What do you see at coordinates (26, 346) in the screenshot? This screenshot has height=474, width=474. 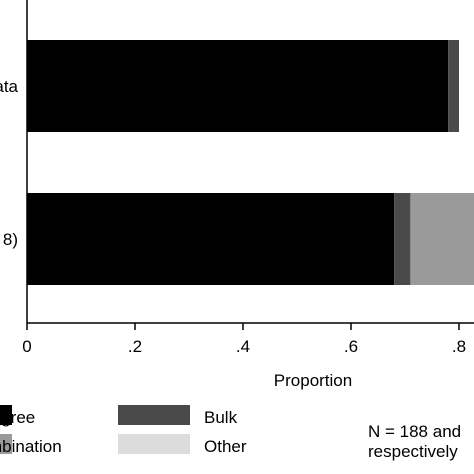 I see `x-tick-label: 0` at bounding box center [26, 346].